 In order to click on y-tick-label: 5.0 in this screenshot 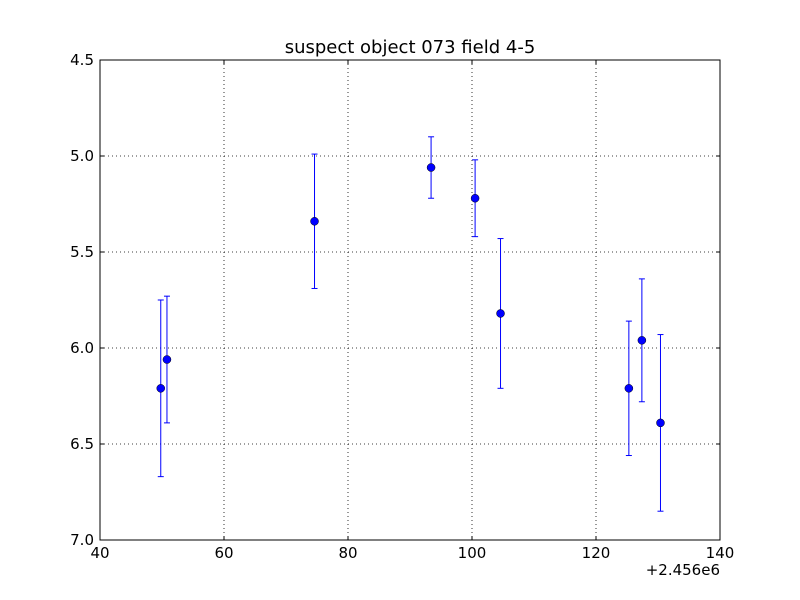, I will do `click(82, 156)`.